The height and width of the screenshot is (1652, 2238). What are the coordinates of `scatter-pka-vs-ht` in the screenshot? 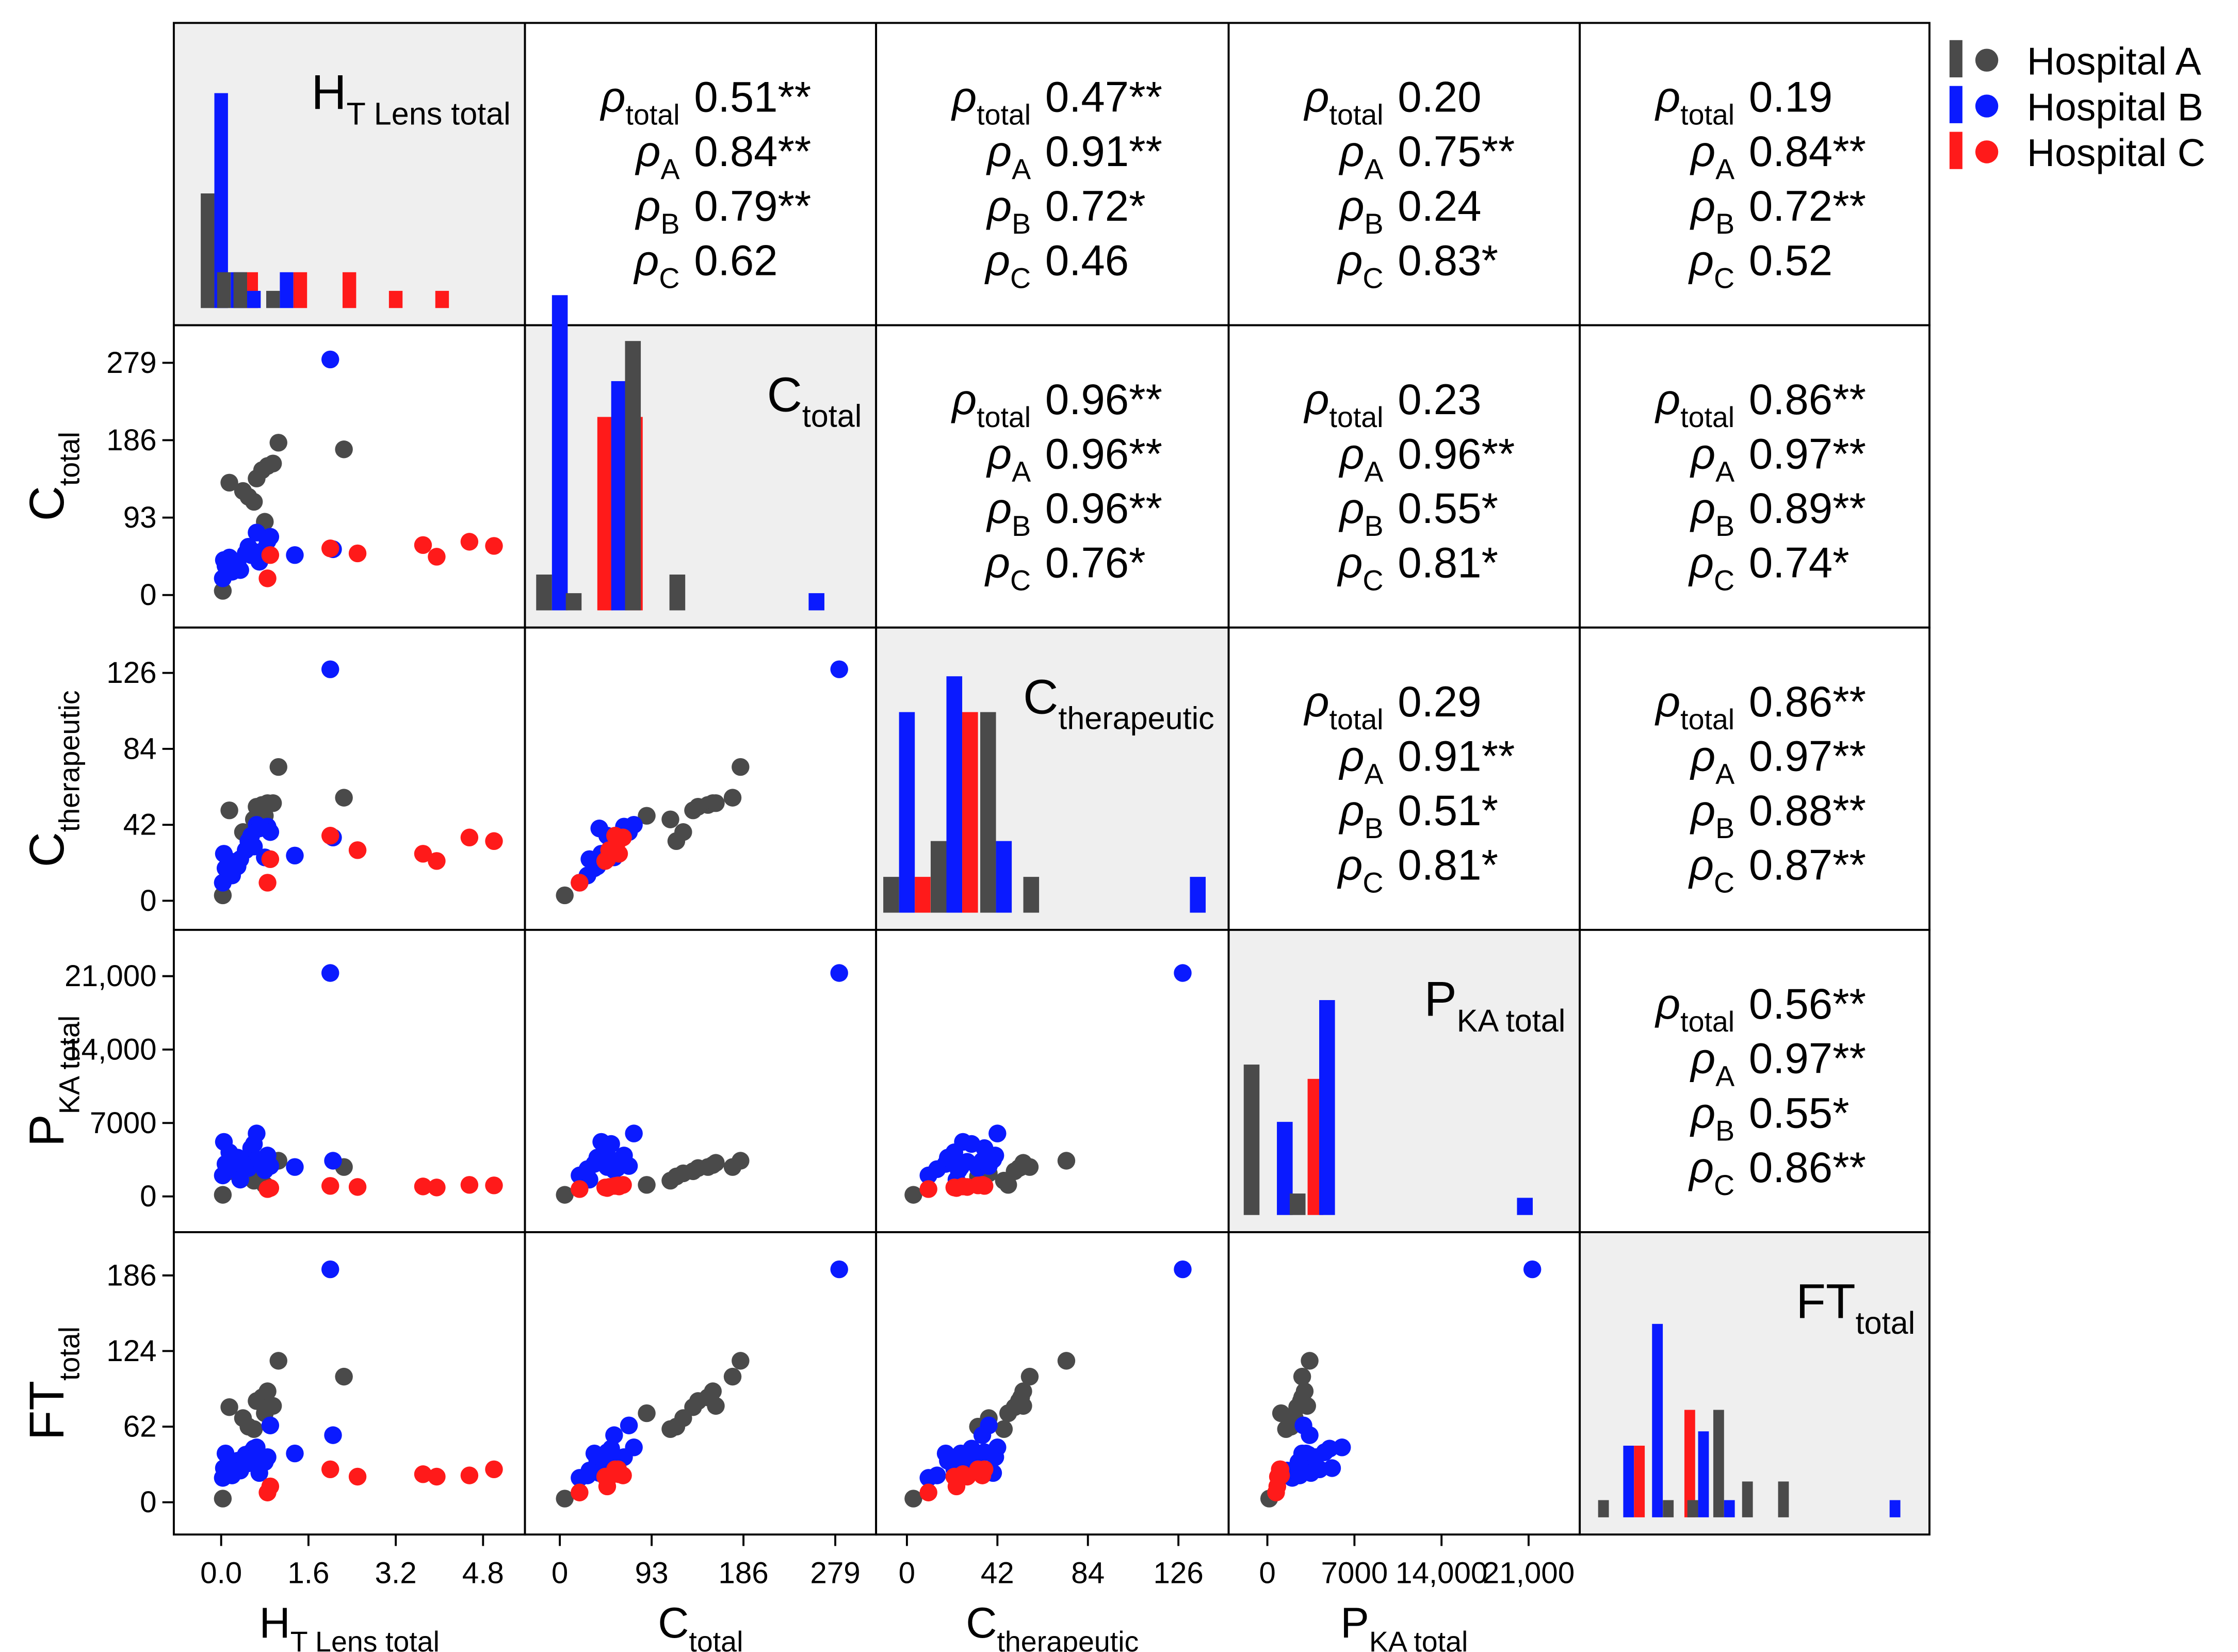 It's located at (358, 1084).